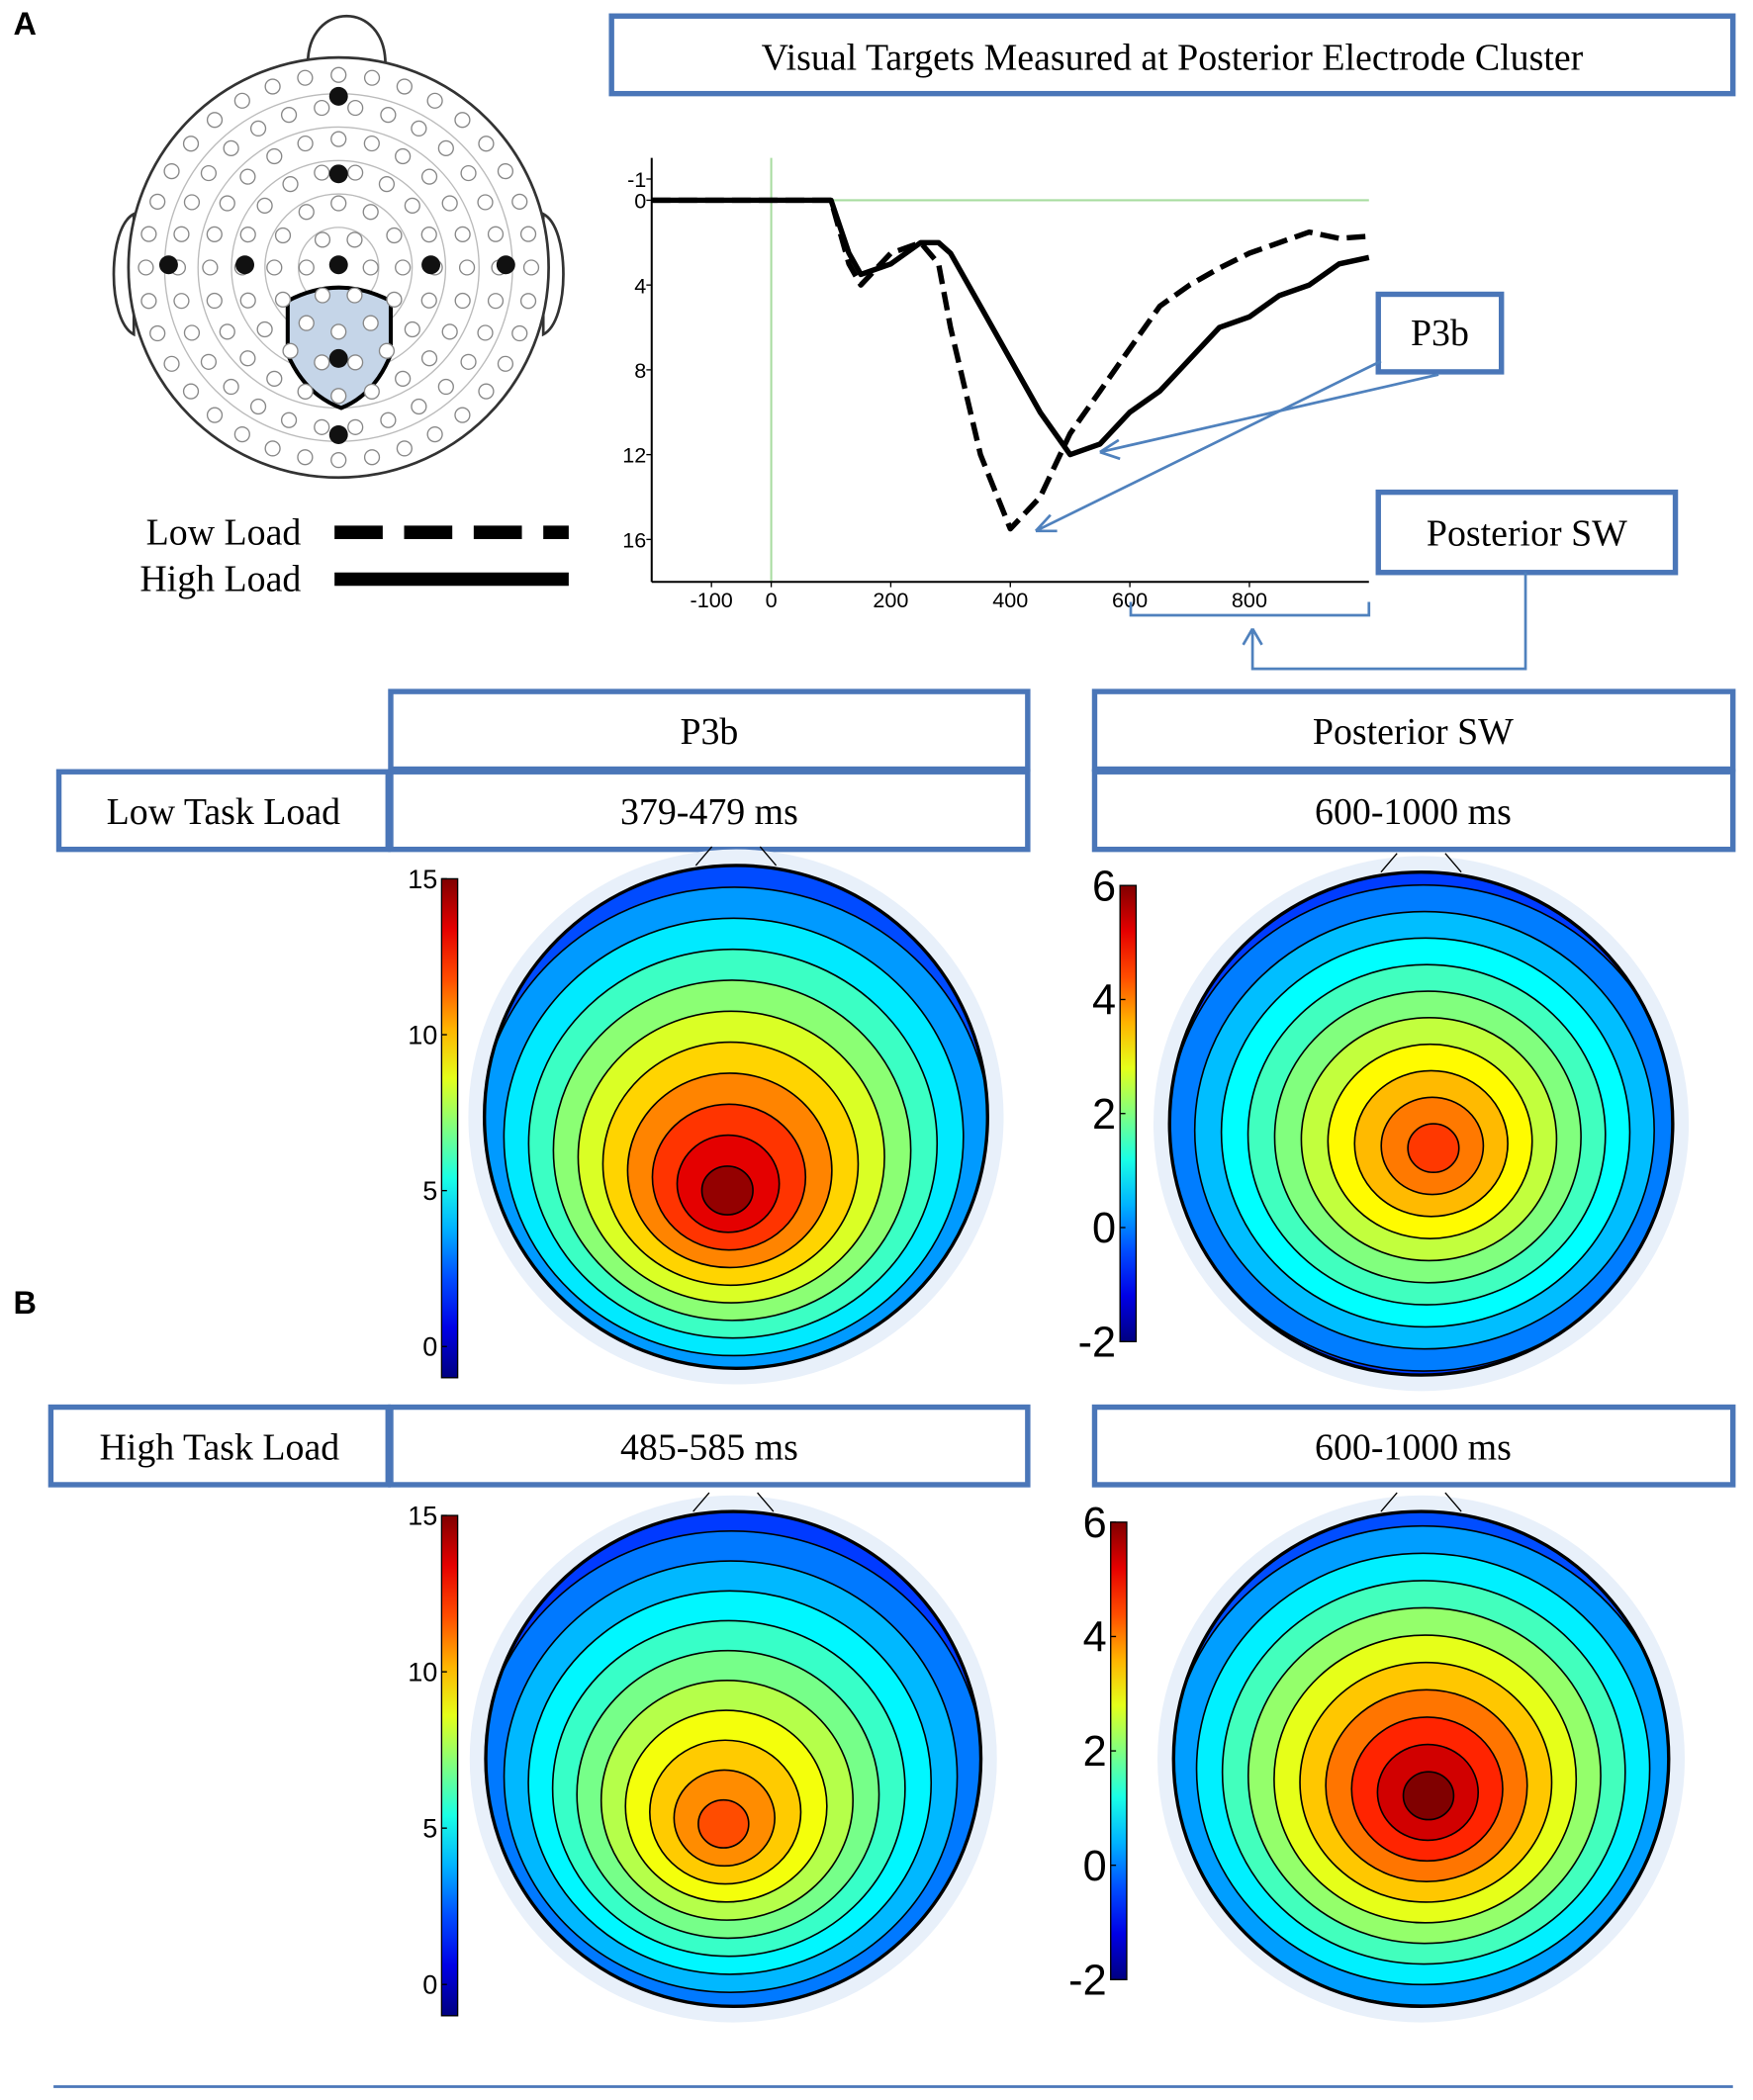 The width and height of the screenshot is (1753, 2100). I want to click on cell-text: 379-479 ms, so click(709, 812).